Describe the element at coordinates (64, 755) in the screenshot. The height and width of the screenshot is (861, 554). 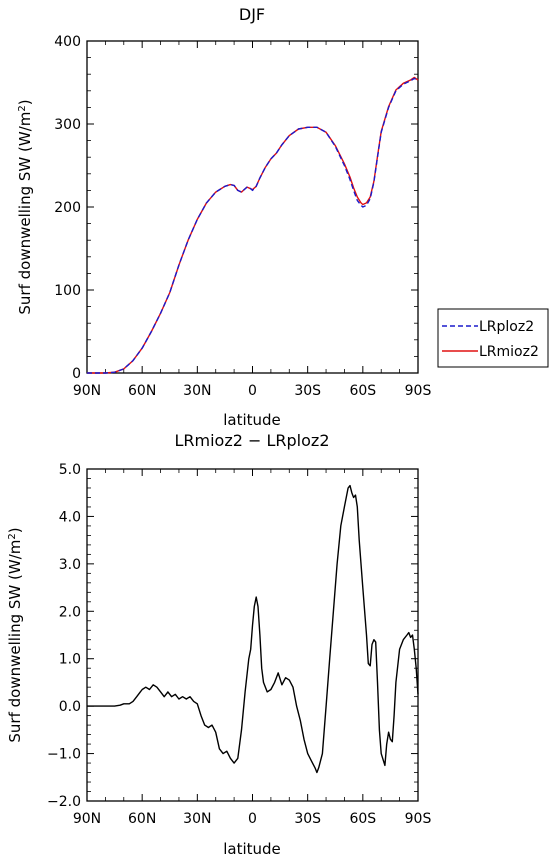
I see `y-tick-label: −1.0` at that location.